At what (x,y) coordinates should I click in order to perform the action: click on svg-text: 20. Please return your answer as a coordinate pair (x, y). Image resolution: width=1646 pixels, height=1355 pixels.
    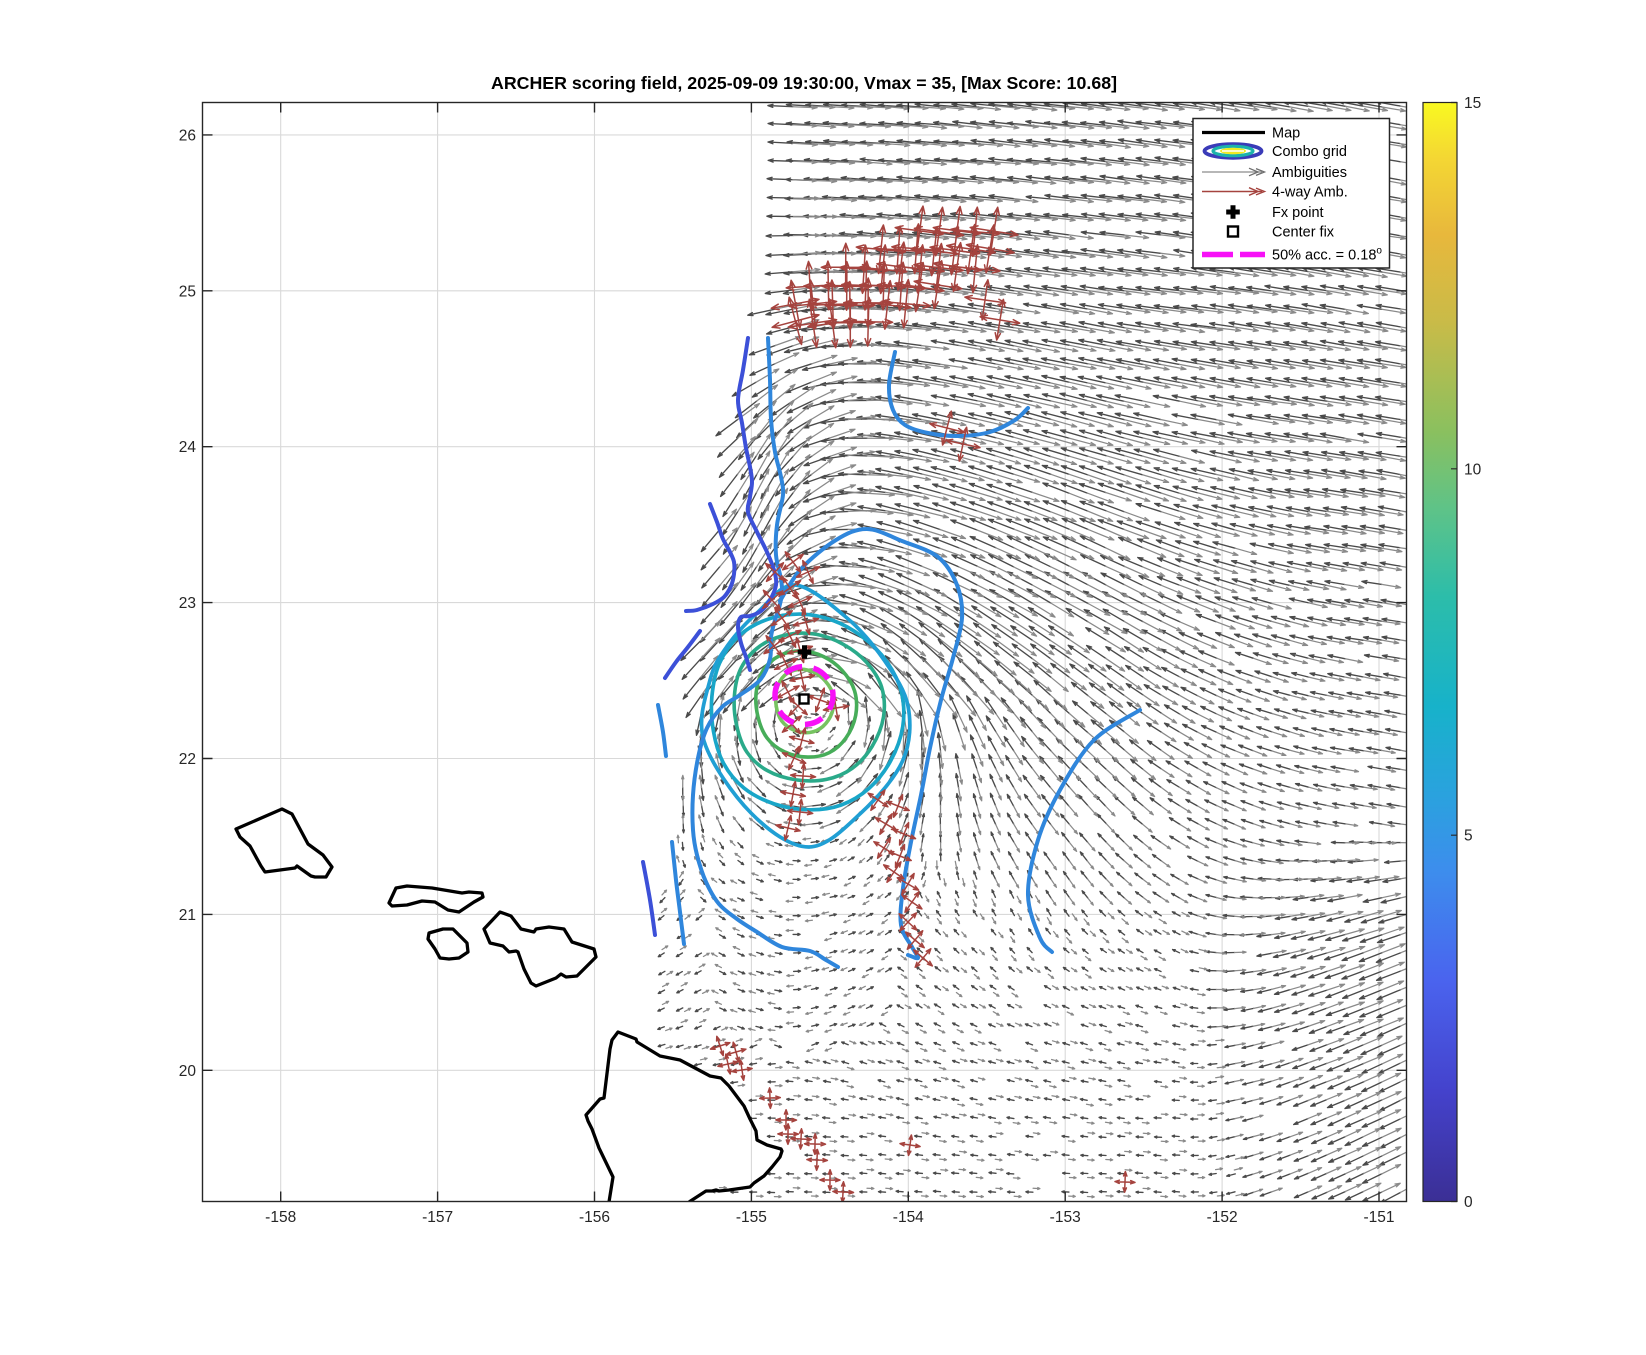
    Looking at the image, I should click on (188, 1071).